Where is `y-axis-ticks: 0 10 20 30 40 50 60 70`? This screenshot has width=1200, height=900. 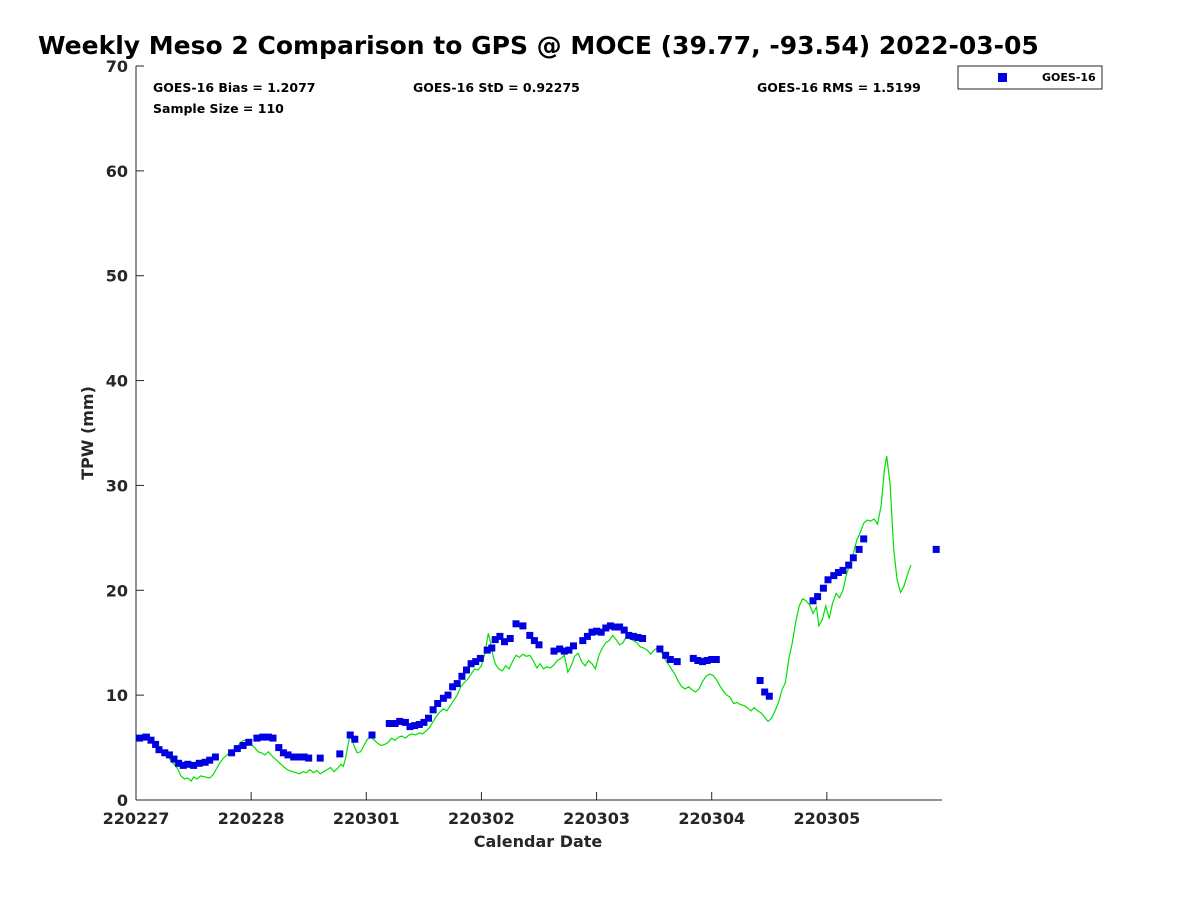 y-axis-ticks: 0 10 20 30 40 50 60 70 is located at coordinates (125, 433).